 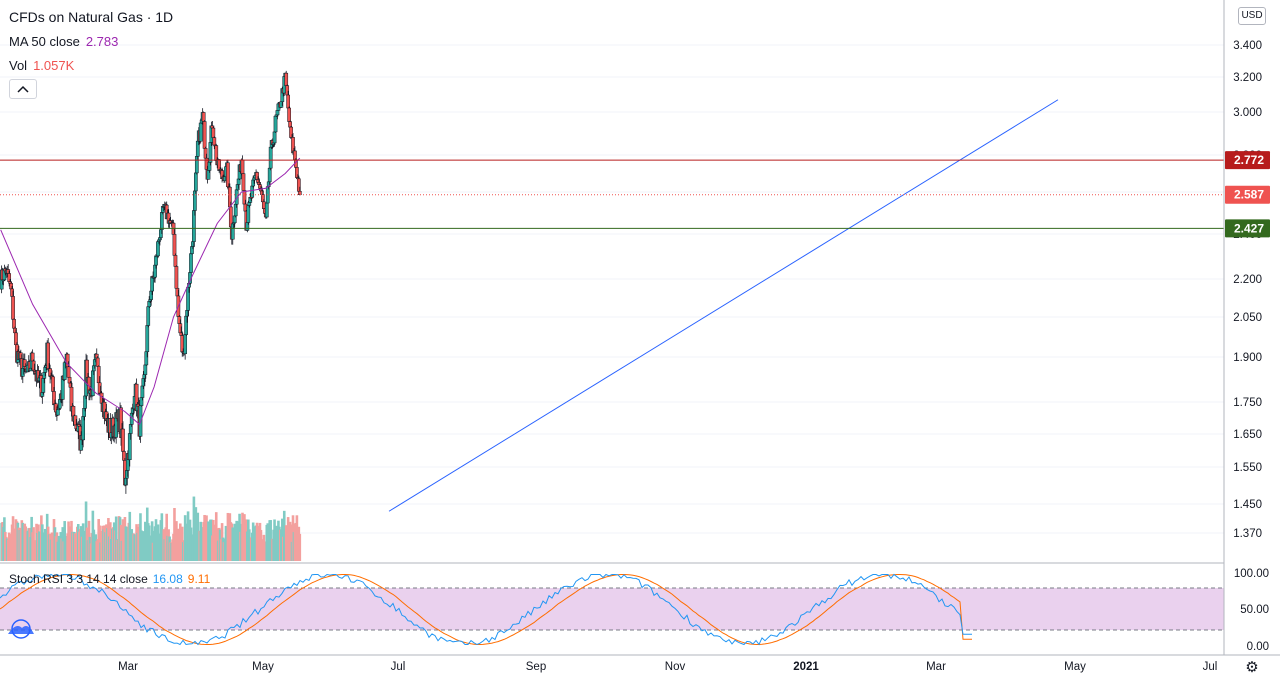 I want to click on stoch-k-line, so click(x=486, y=609).